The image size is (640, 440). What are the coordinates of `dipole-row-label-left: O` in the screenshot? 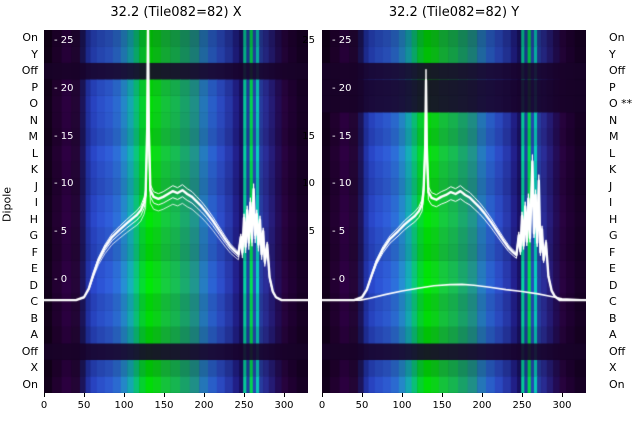 It's located at (33, 104).